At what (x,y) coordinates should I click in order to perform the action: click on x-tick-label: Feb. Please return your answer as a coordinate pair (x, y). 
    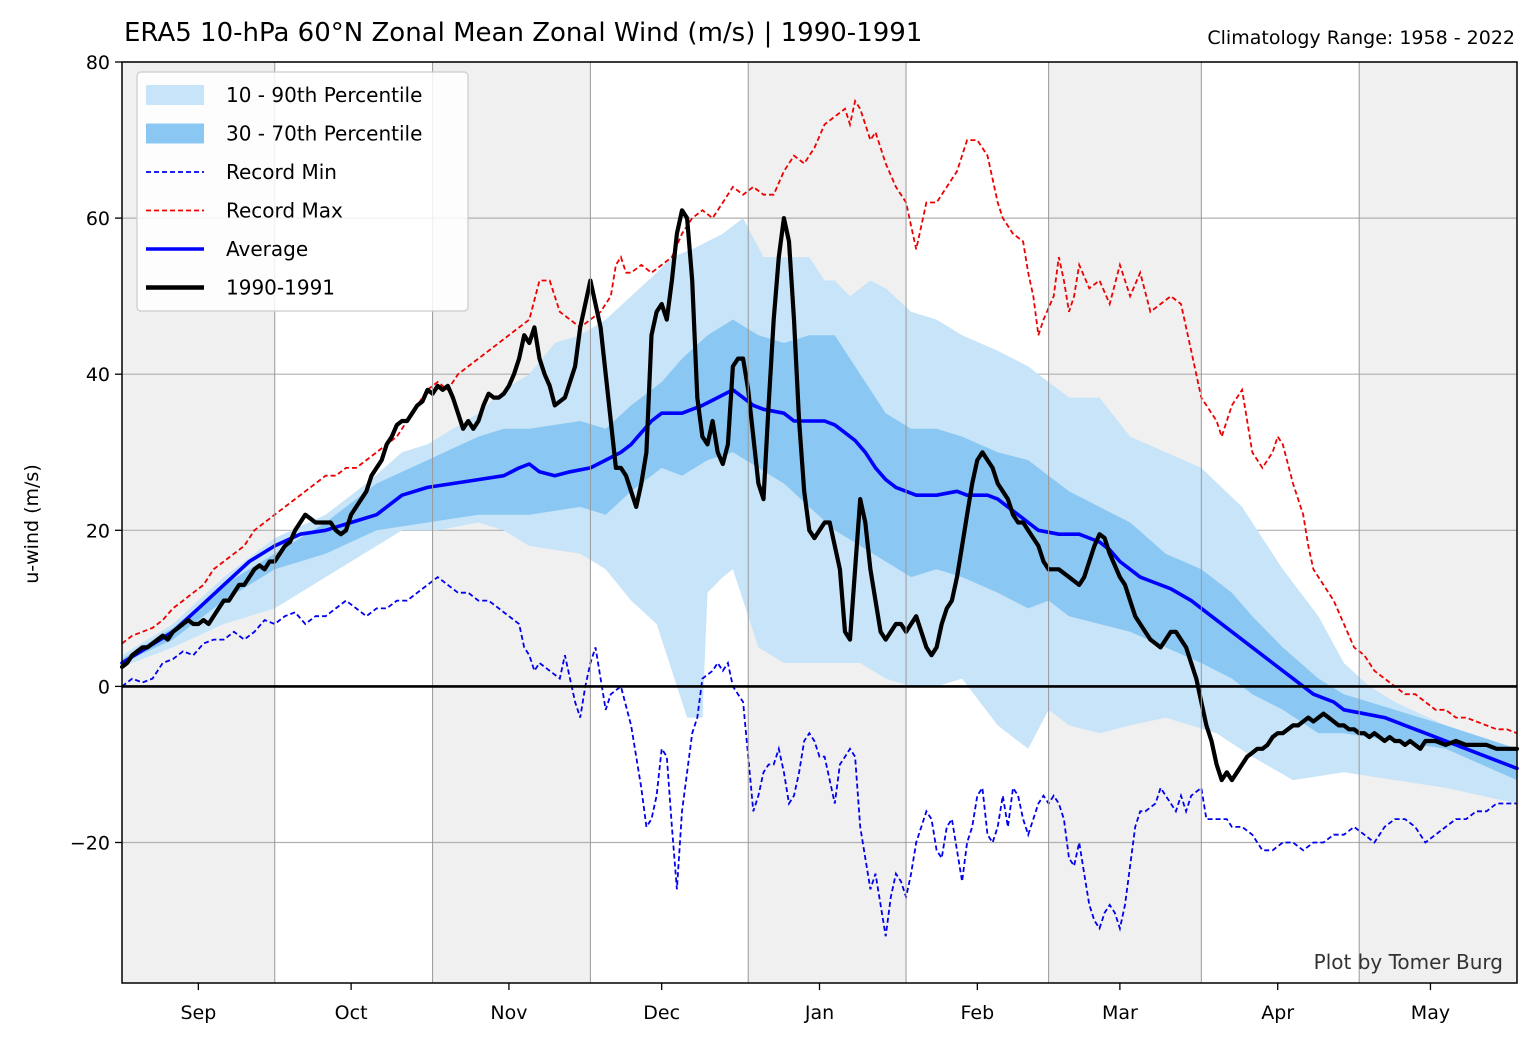
    Looking at the image, I should click on (978, 1013).